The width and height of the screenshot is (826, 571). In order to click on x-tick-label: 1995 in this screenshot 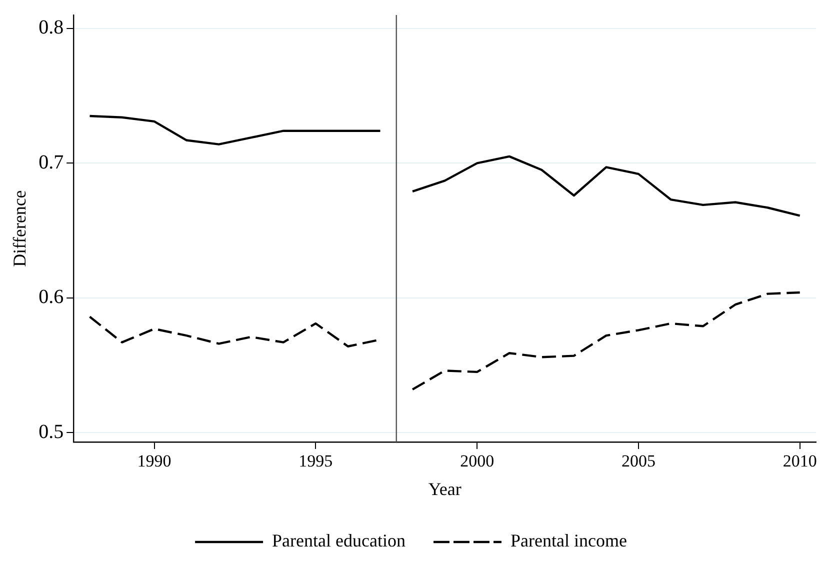, I will do `click(315, 461)`.